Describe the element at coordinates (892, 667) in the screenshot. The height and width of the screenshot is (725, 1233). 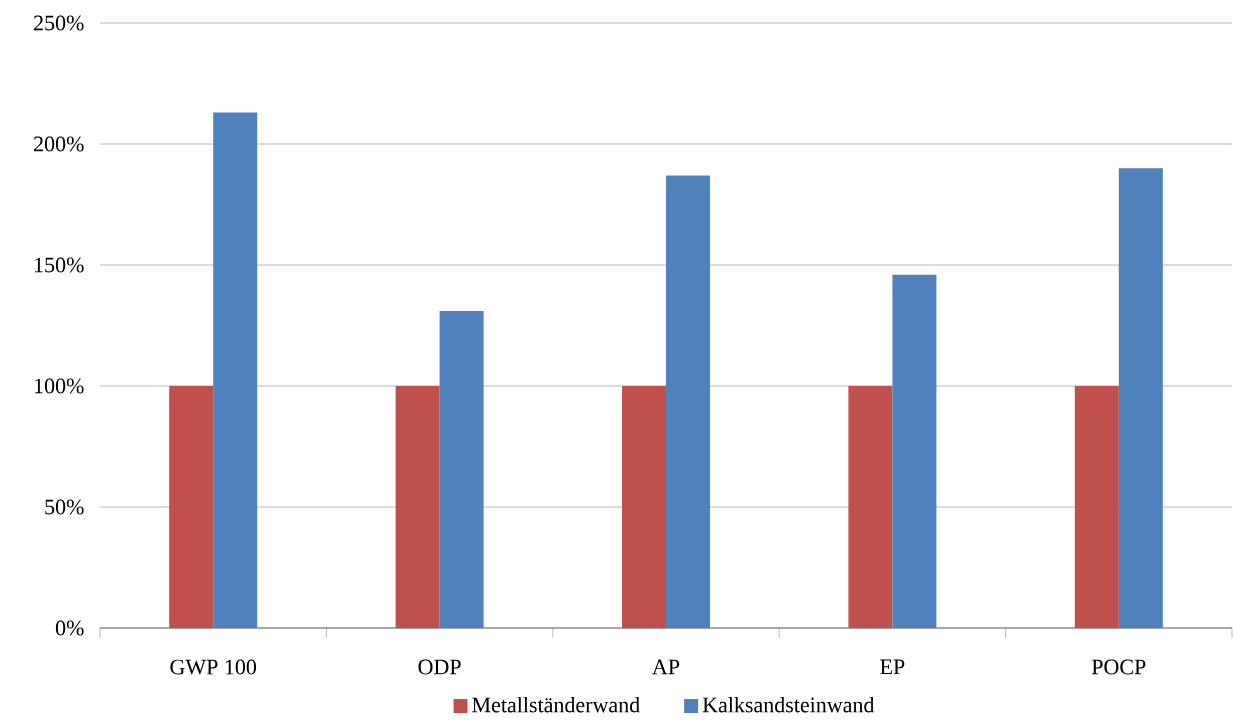
I see `x-tick-label: EP` at that location.